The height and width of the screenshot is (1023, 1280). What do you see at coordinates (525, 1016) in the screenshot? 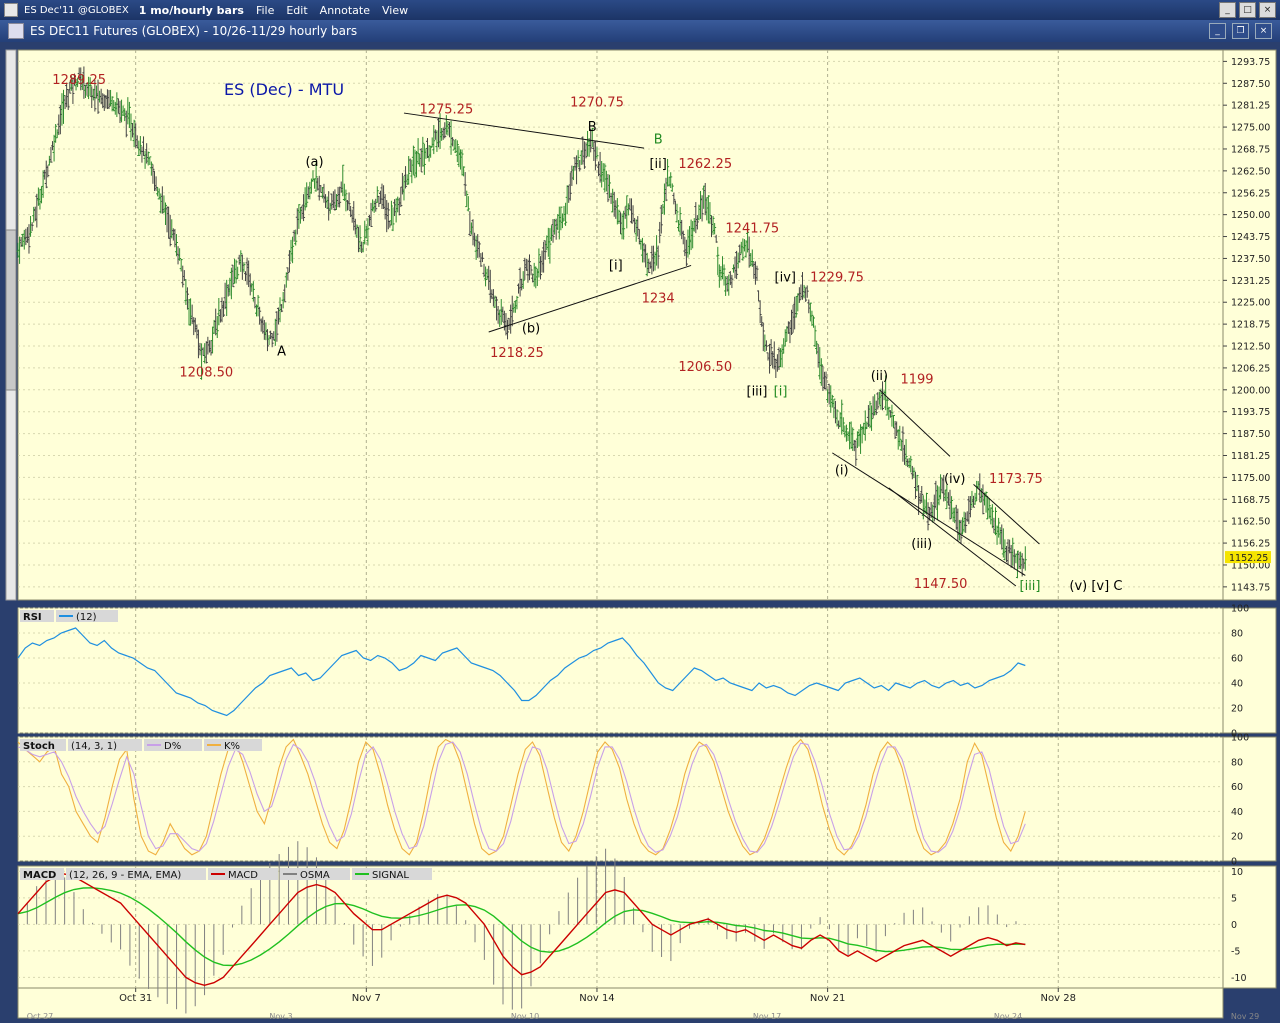
I see `time-small-label: Nov 10` at bounding box center [525, 1016].